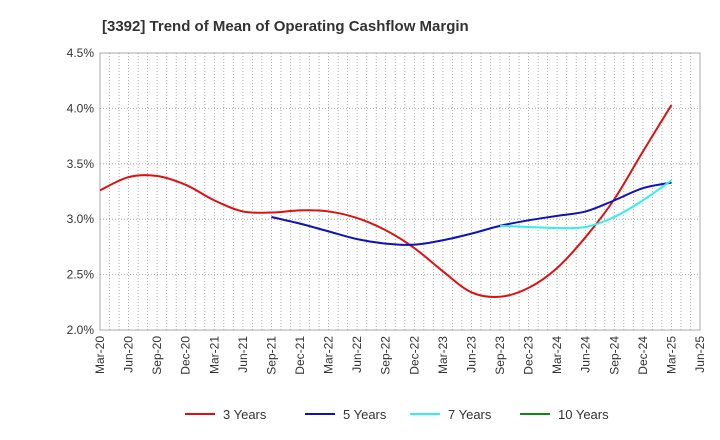 The image size is (720, 440). Describe the element at coordinates (365, 414) in the screenshot. I see `legend-label: 5 Years` at that location.